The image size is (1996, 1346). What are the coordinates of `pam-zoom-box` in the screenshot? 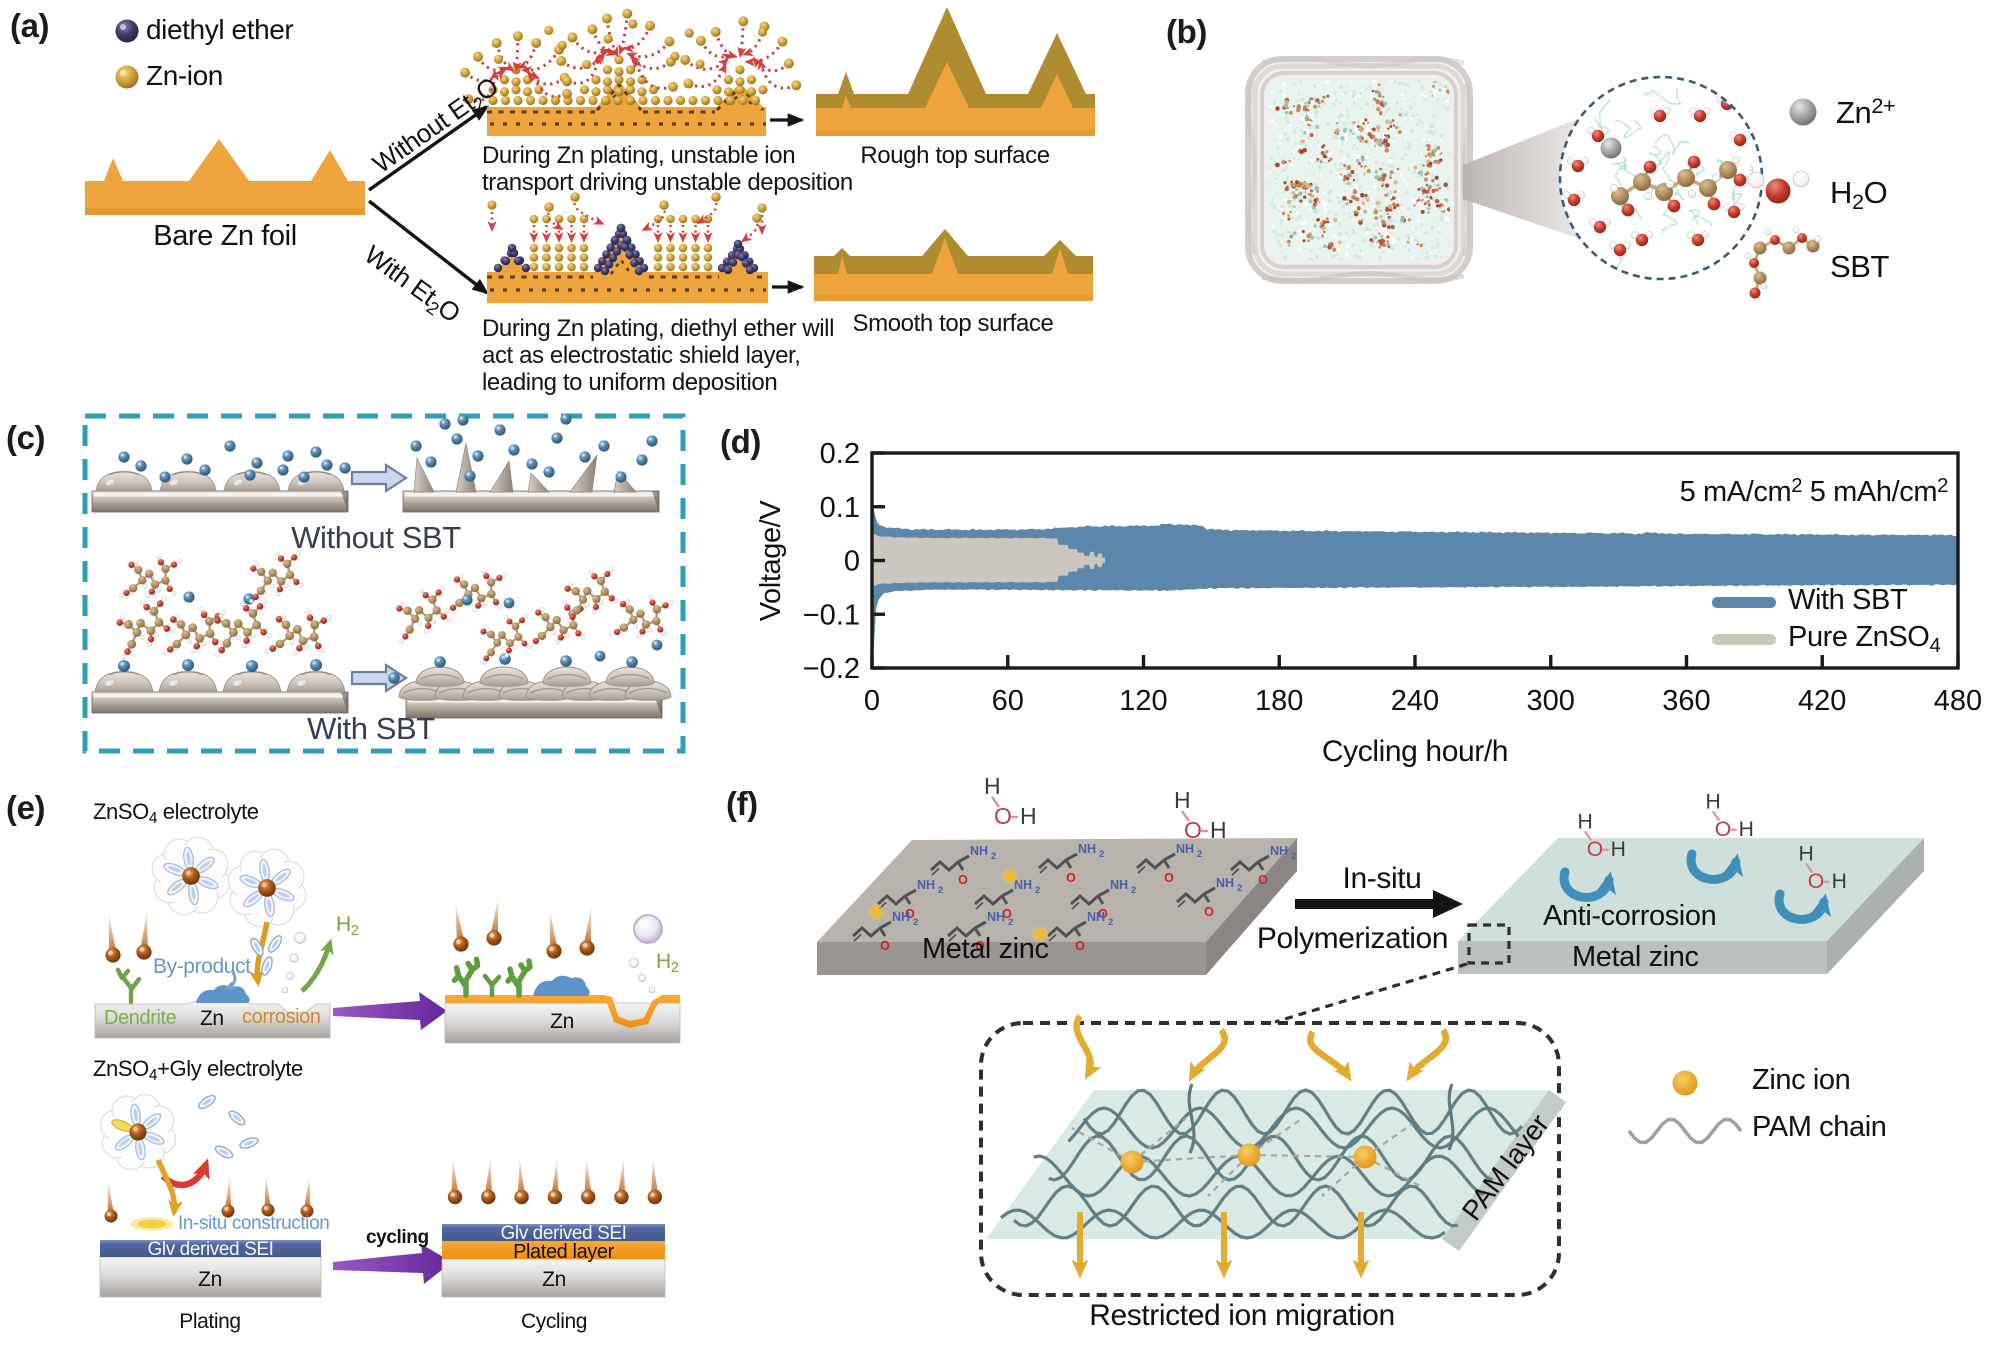 It's located at (1270, 1159).